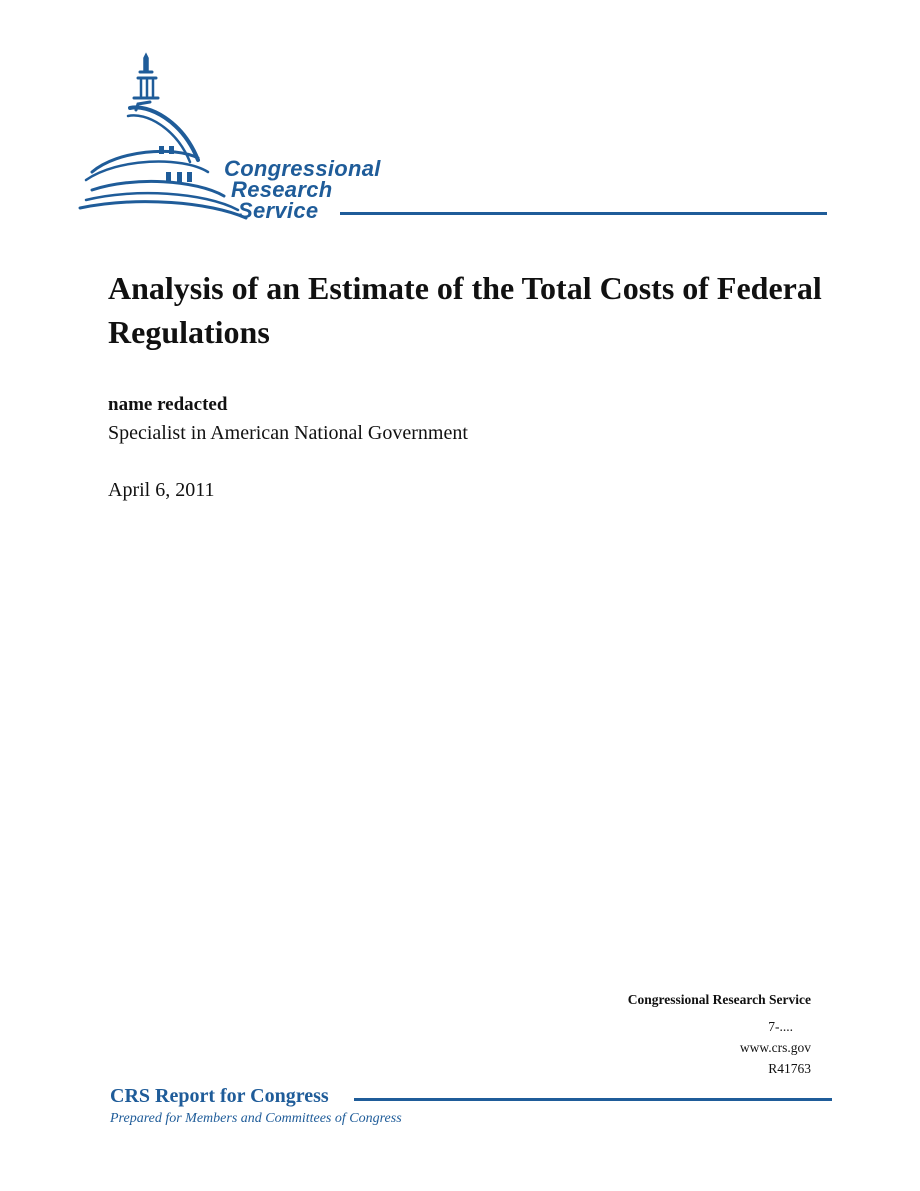 The height and width of the screenshot is (1191, 920). I want to click on logo-text-research: Research, so click(282, 189).